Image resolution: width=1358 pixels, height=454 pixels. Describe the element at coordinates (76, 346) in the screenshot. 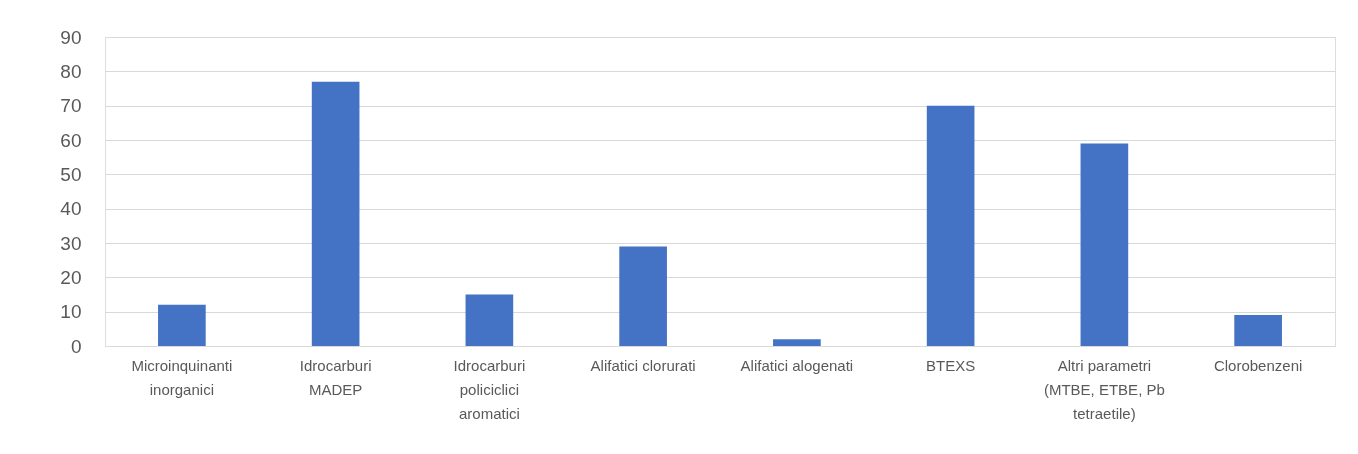

I see `y-tick-label: 0` at that location.